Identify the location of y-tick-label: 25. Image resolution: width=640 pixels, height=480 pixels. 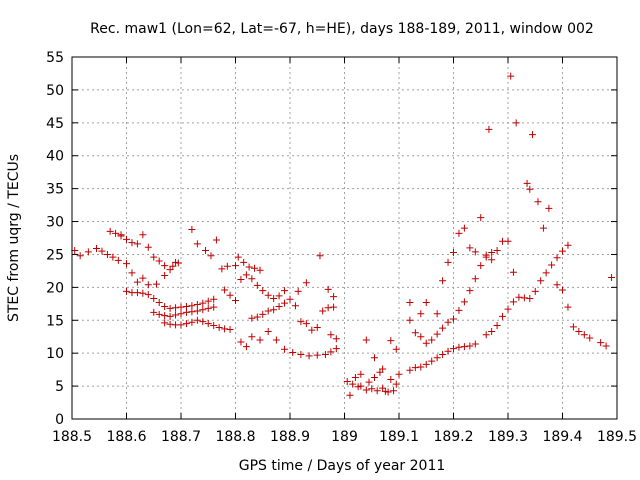
(55, 255).